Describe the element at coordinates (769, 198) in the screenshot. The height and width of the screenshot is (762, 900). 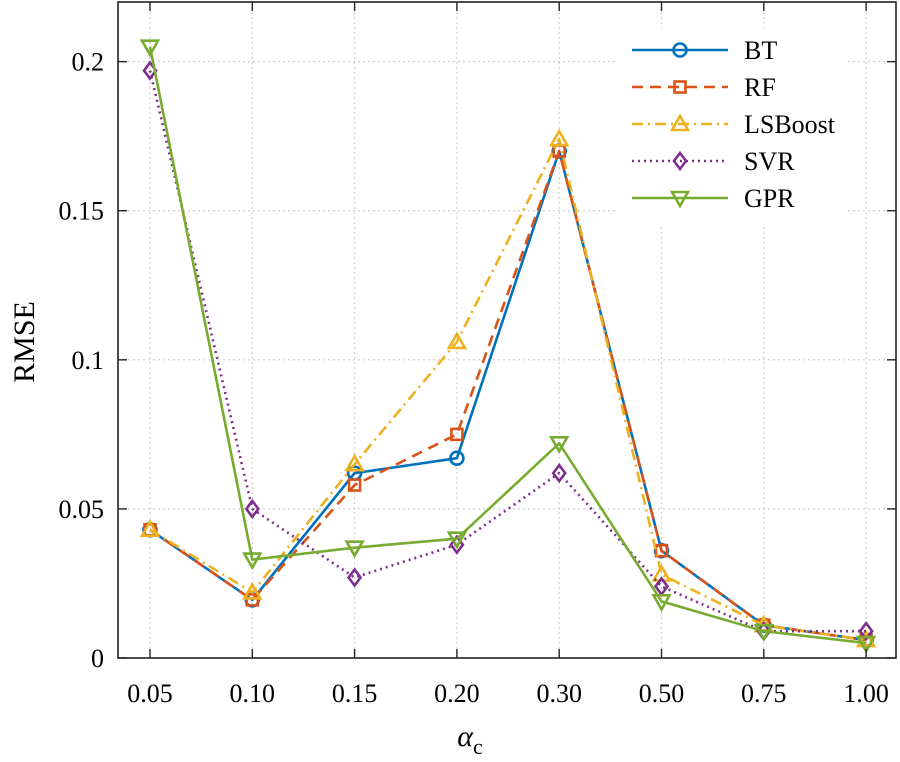
I see `legend-label-gpr: GPR` at that location.